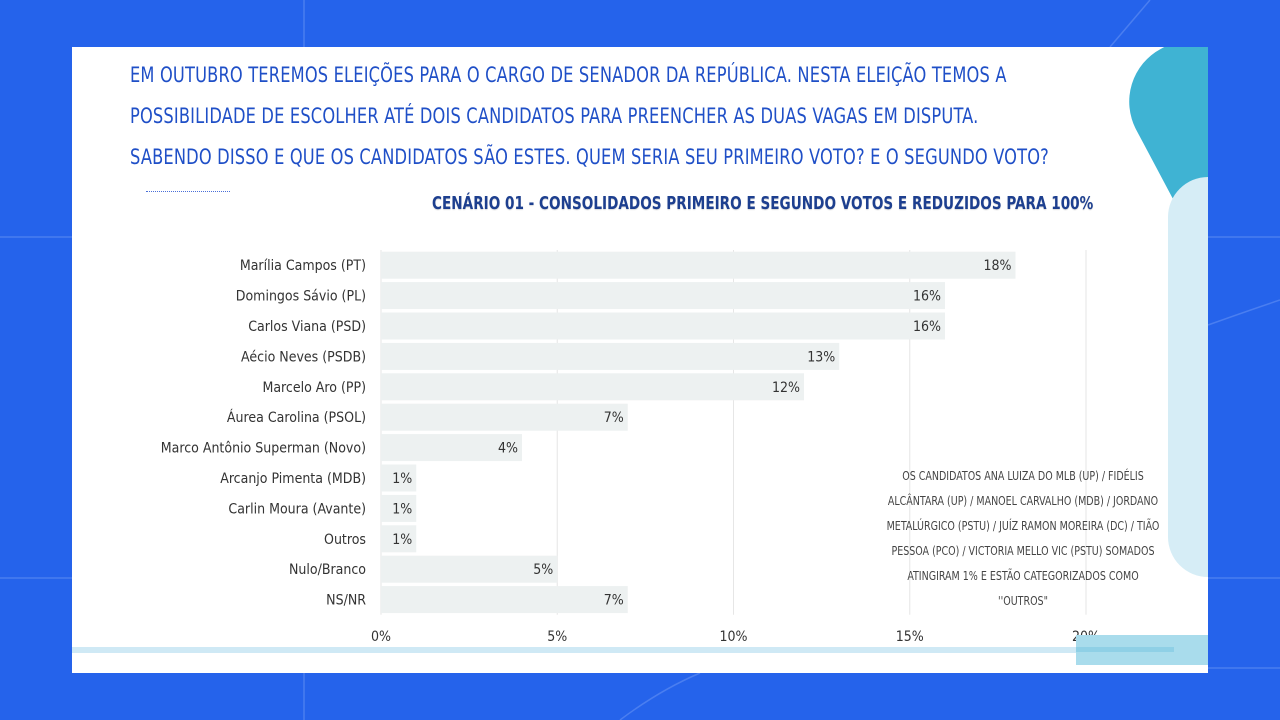 The width and height of the screenshot is (1280, 720). What do you see at coordinates (301, 297) in the screenshot?
I see `category-label: Domingos Sávio (PL)` at bounding box center [301, 297].